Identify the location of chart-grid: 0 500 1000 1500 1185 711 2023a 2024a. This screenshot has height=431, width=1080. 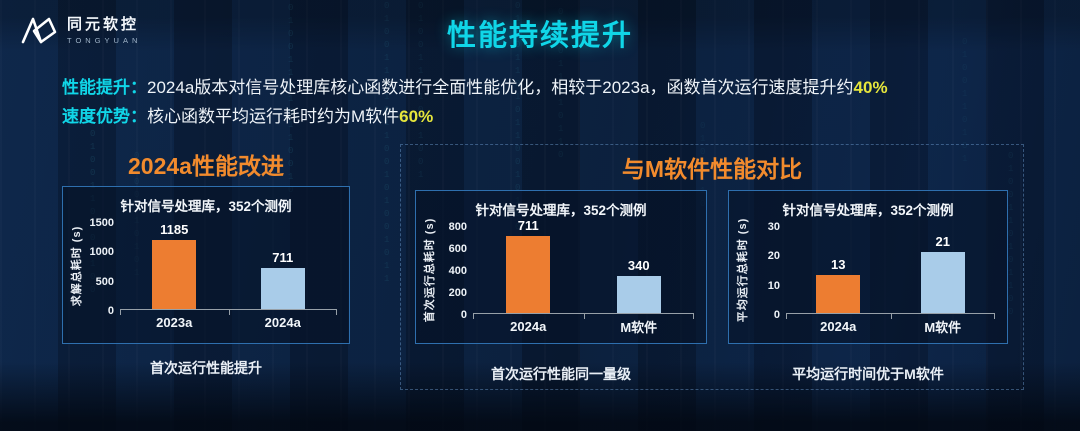
(210, 276).